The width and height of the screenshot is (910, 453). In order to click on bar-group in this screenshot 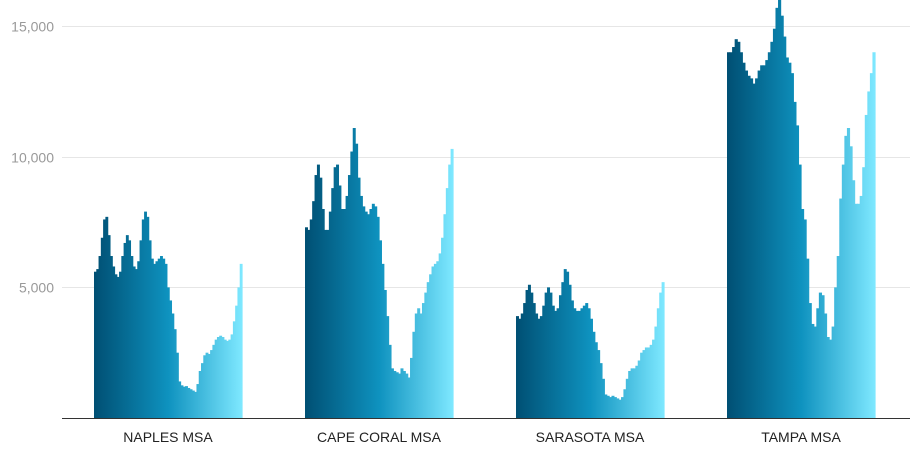, I will do `click(590, 344)`.